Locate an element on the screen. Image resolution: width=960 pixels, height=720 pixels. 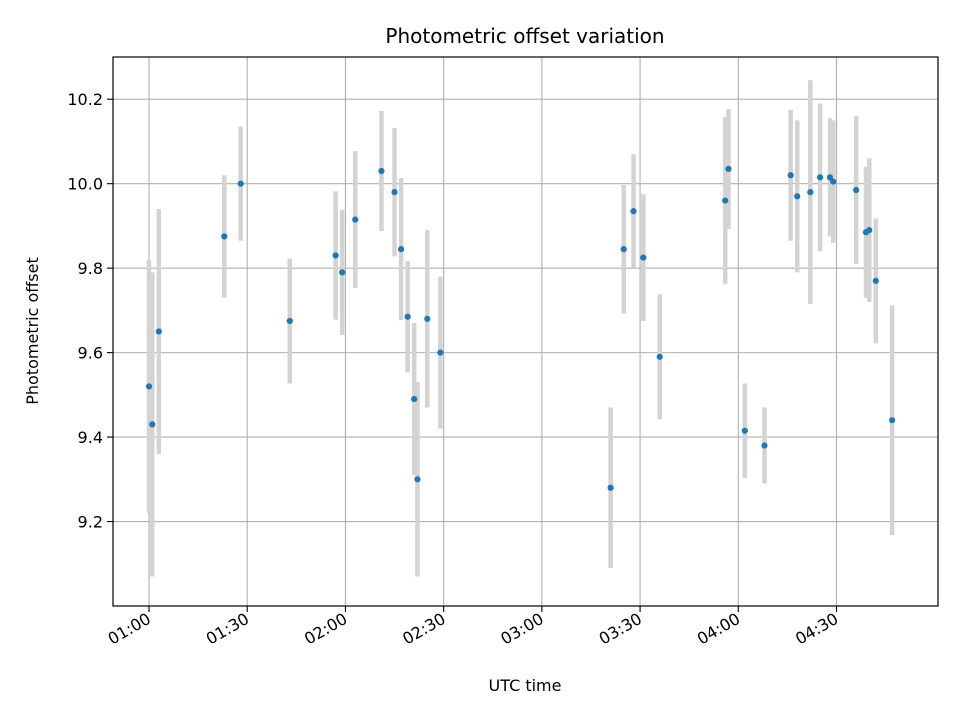
y-tick-label: 9.8 is located at coordinates (90, 268).